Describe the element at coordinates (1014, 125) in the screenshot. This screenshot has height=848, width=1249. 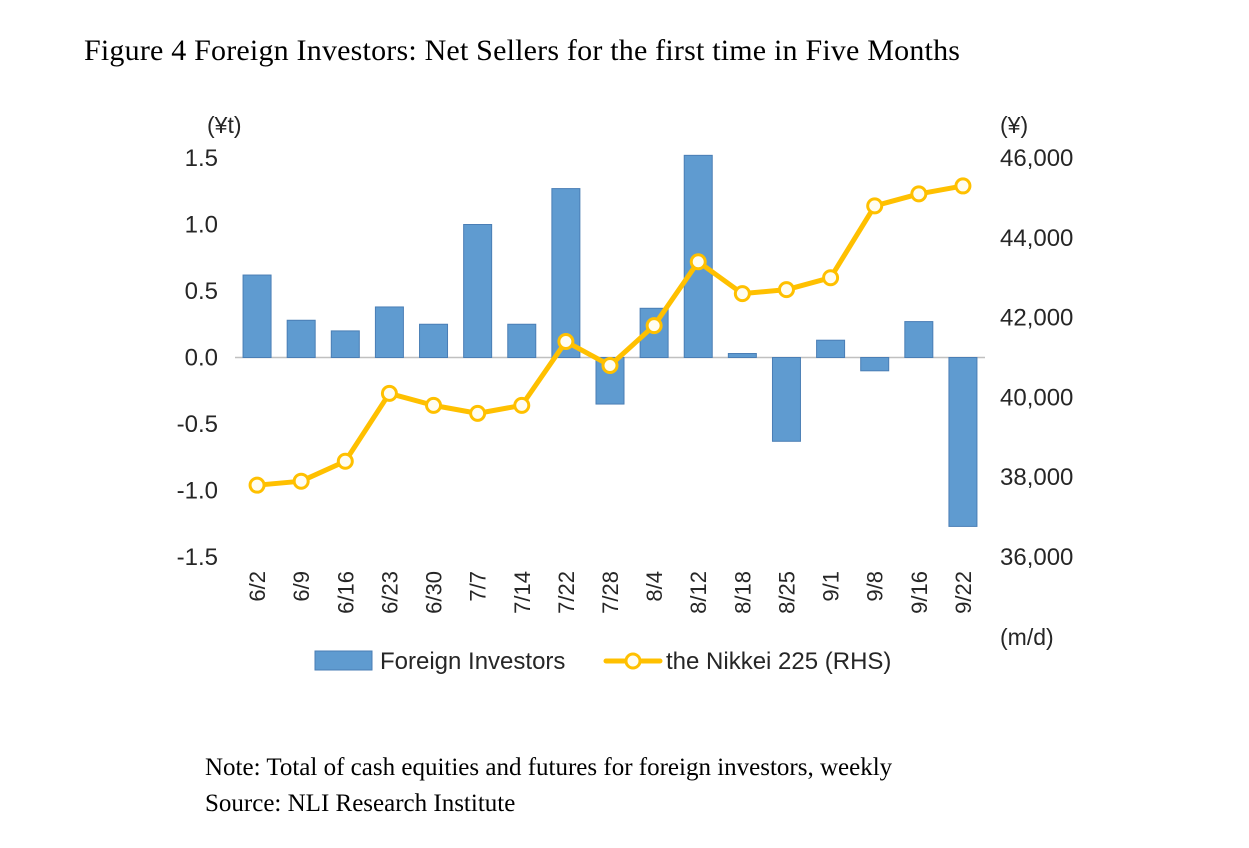
I see `right-axis-unit: (¥)` at that location.